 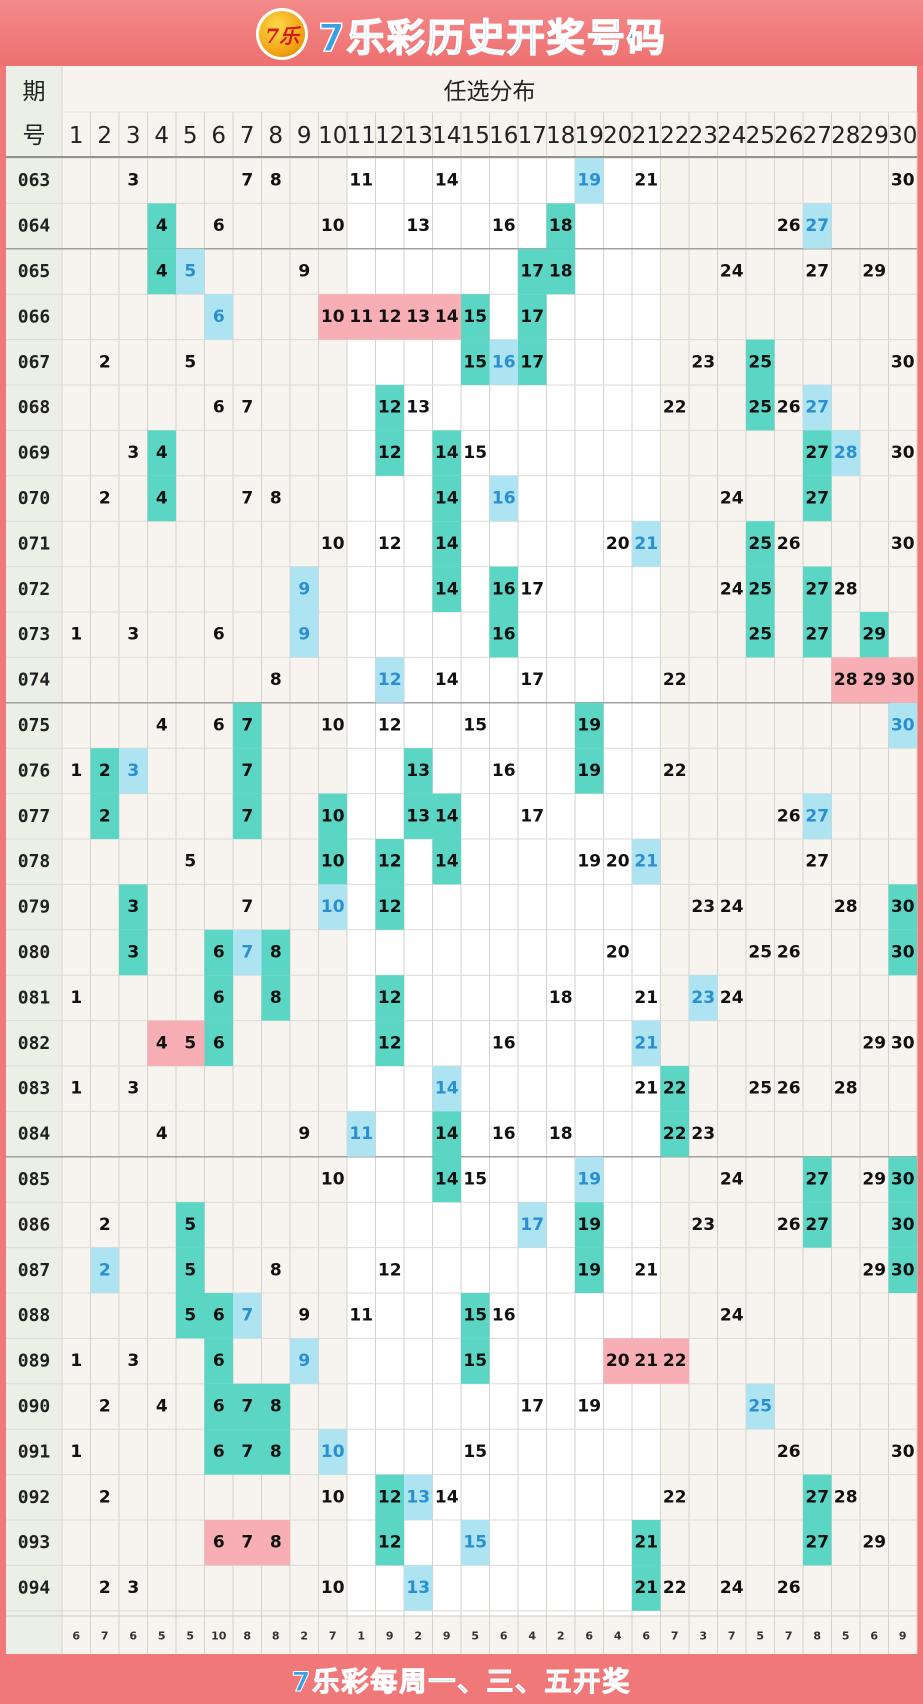 I want to click on column-total: 1, so click(x=361, y=1636).